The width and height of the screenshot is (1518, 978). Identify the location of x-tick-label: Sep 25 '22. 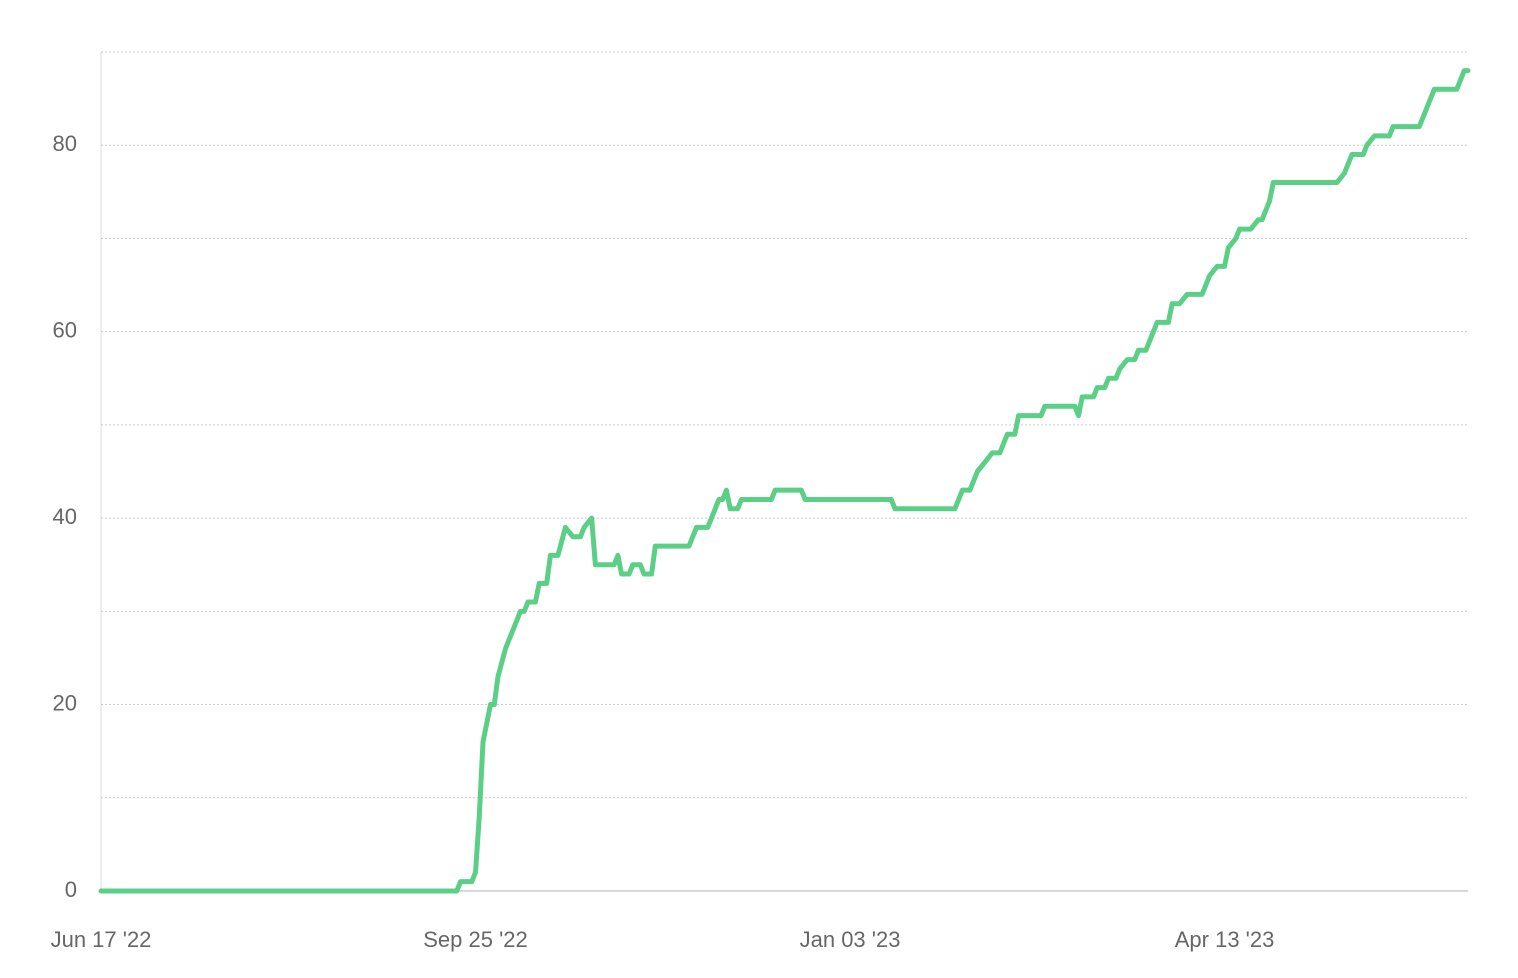
(475, 939).